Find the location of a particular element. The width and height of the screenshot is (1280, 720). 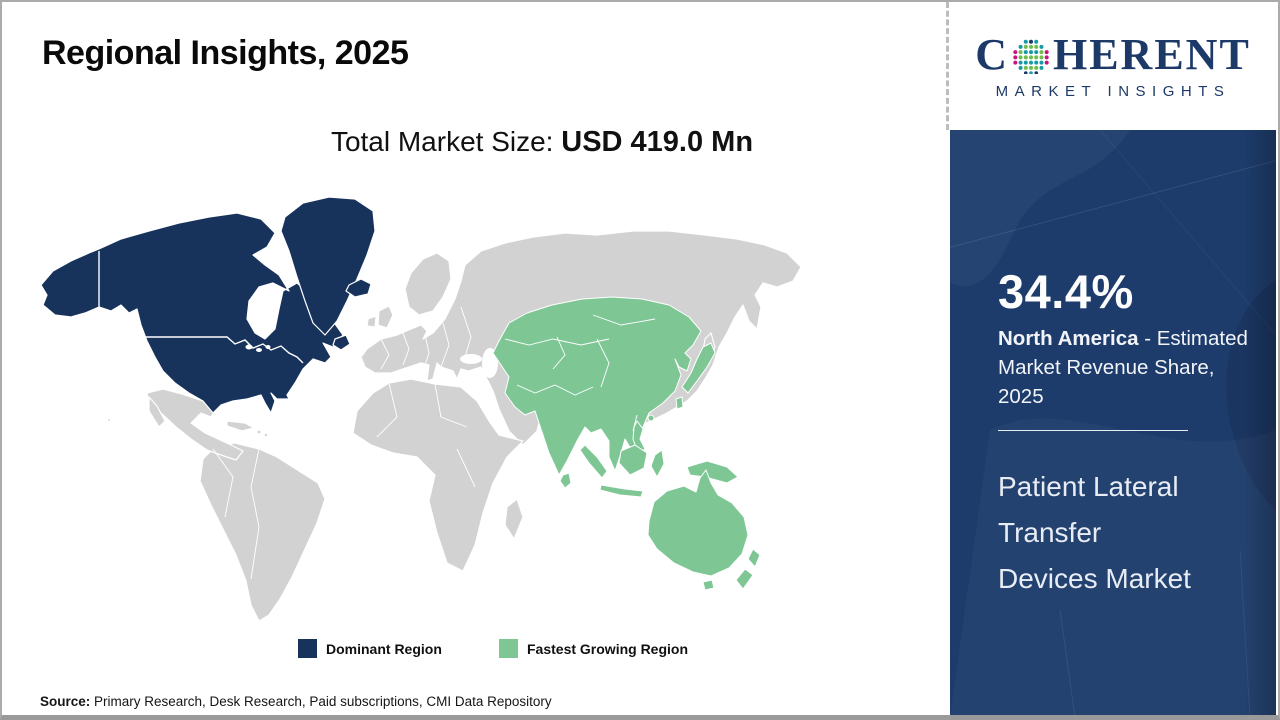

map-uk is located at coordinates (385, 317).